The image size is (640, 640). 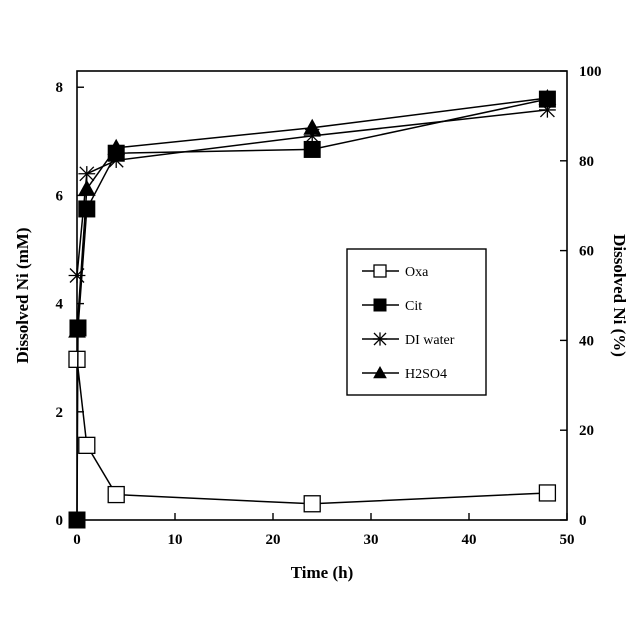 I want to click on y-tick-label: 0, so click(x=60, y=521).